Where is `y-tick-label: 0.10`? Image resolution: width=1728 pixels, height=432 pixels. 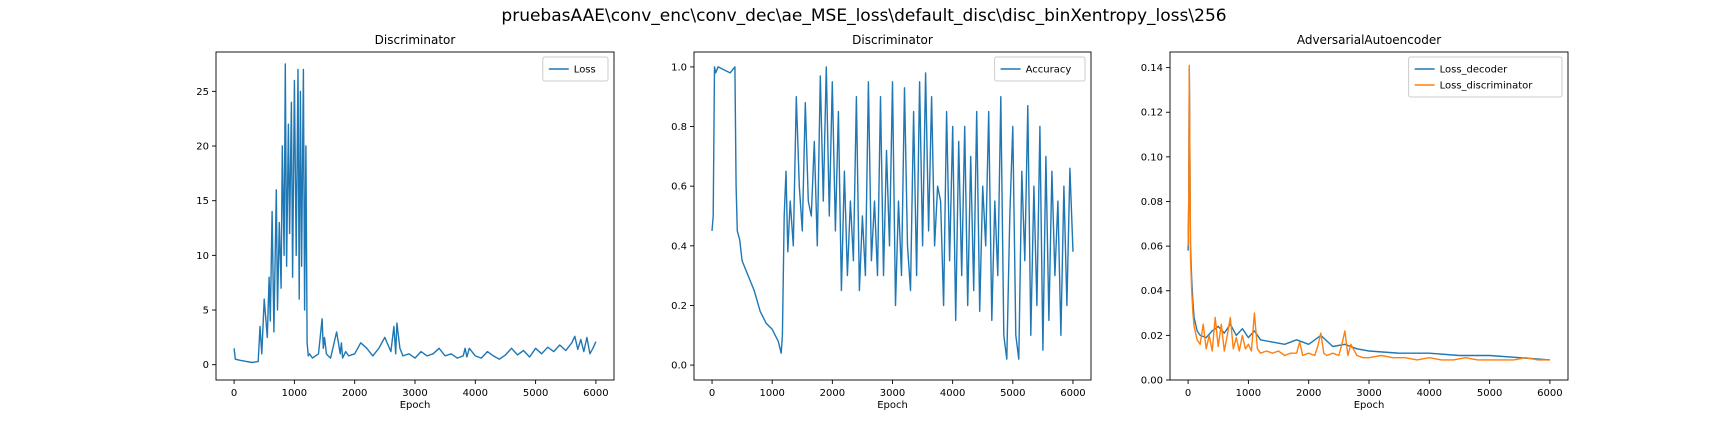
y-tick-label: 0.10 is located at coordinates (1152, 157).